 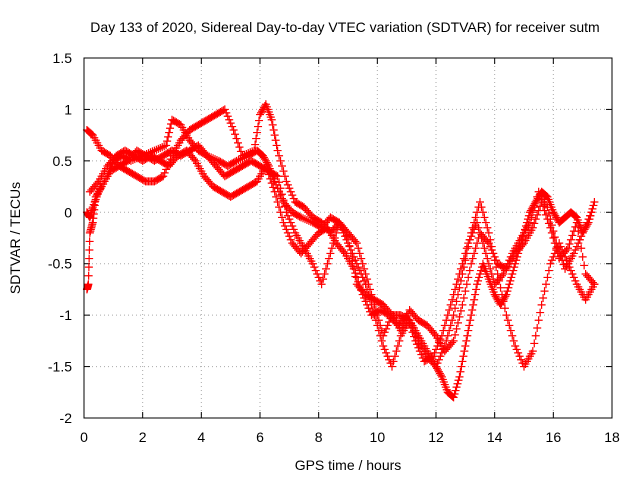 What do you see at coordinates (495, 437) in the screenshot?
I see `x-tick-label: 14` at bounding box center [495, 437].